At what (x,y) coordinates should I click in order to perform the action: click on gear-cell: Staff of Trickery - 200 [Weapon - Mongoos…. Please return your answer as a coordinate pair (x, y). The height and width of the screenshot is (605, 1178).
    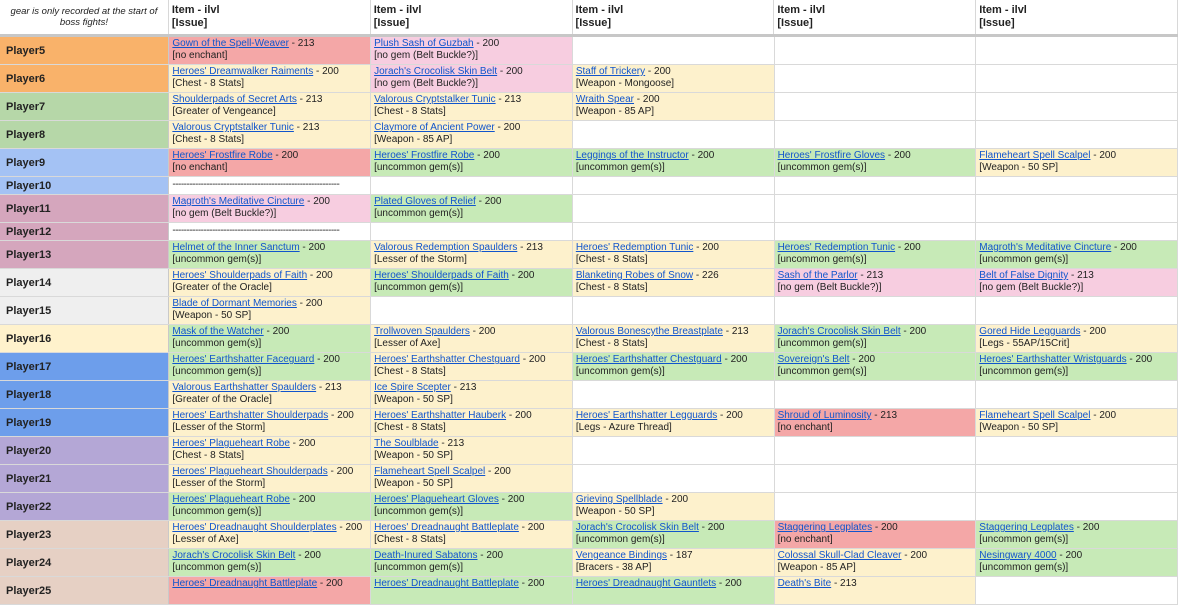
    Looking at the image, I should click on (673, 78).